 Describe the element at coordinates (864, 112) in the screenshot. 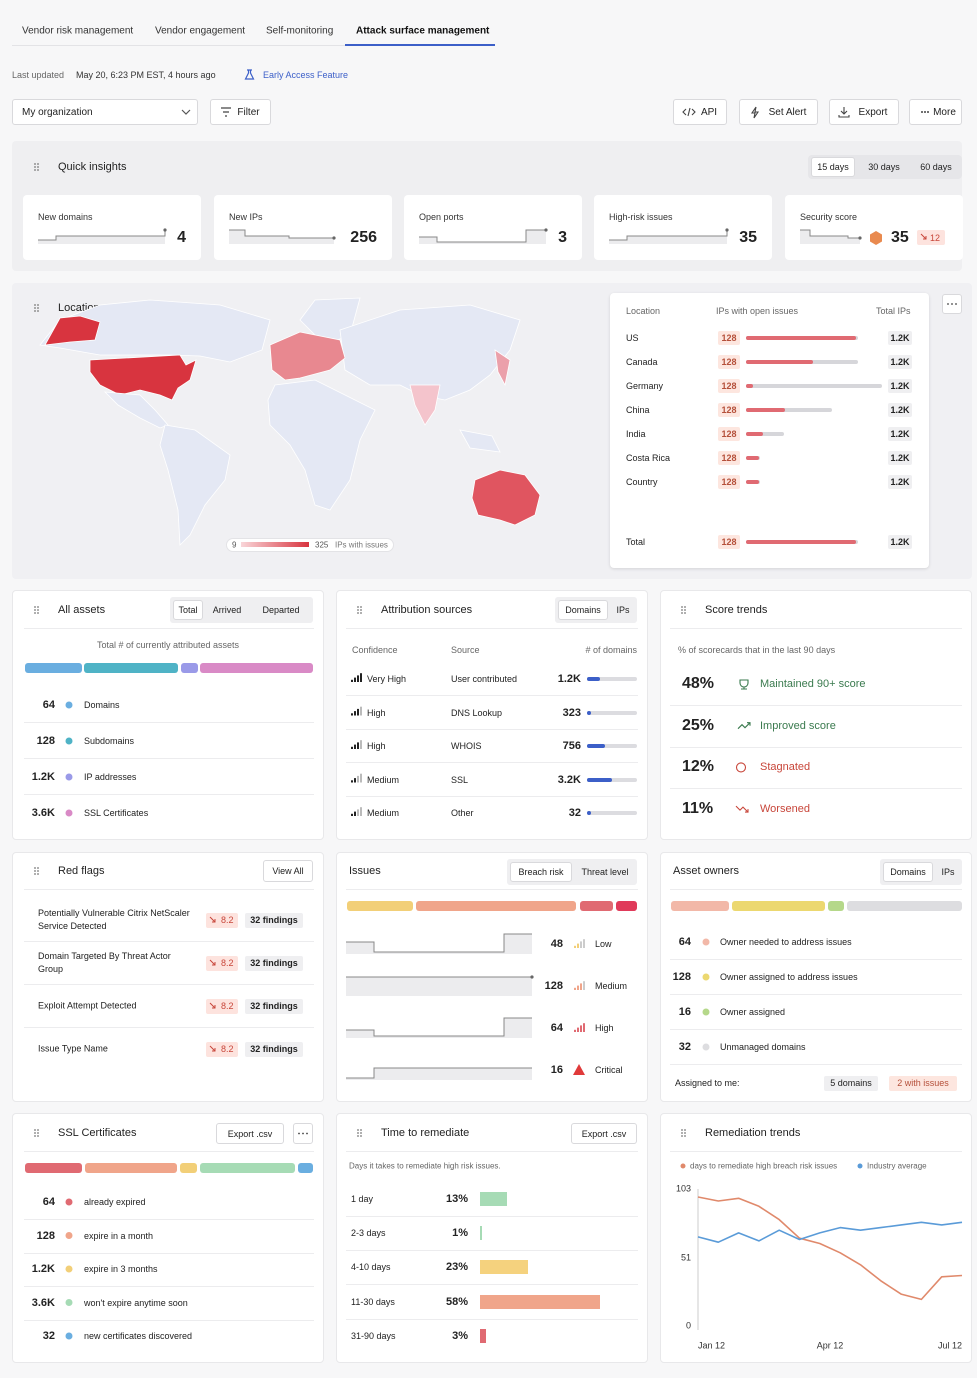

I see `action-button: Export` at that location.